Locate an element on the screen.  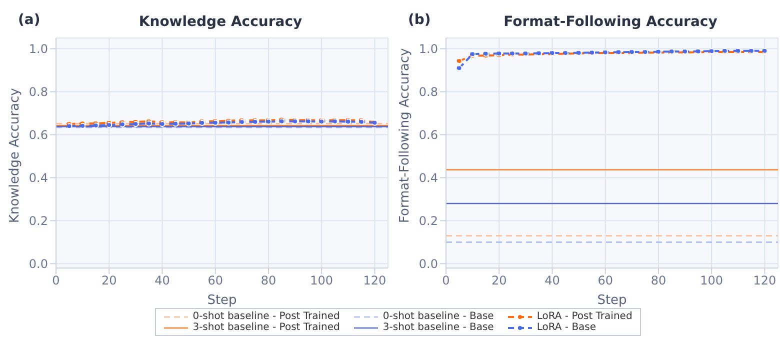
legend-label: 0-shot baseline - Base is located at coordinates (438, 316).